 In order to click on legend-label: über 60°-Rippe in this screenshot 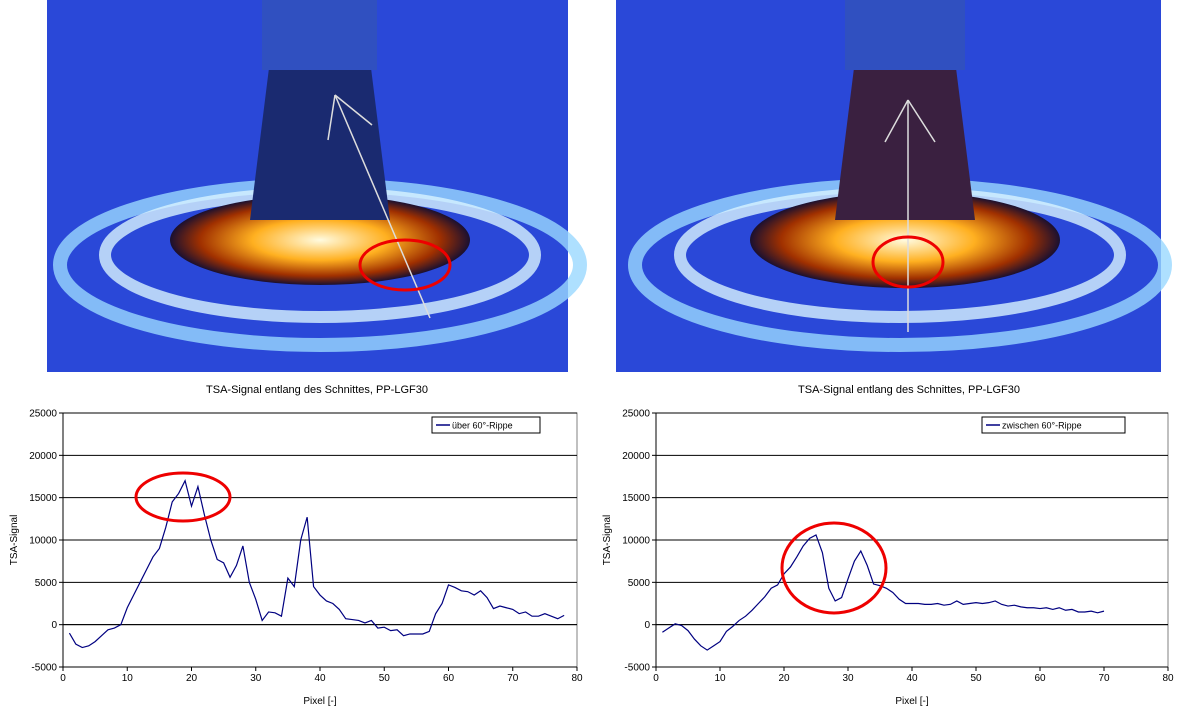, I will do `click(482, 426)`.